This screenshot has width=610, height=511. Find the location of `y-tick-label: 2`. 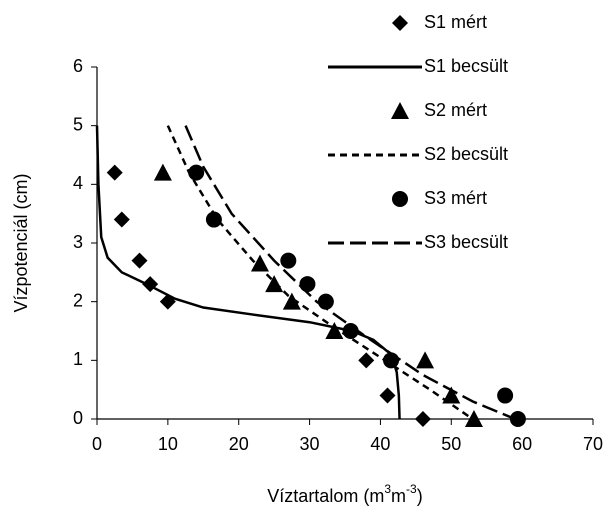

y-tick-label: 2 is located at coordinates (78, 300).